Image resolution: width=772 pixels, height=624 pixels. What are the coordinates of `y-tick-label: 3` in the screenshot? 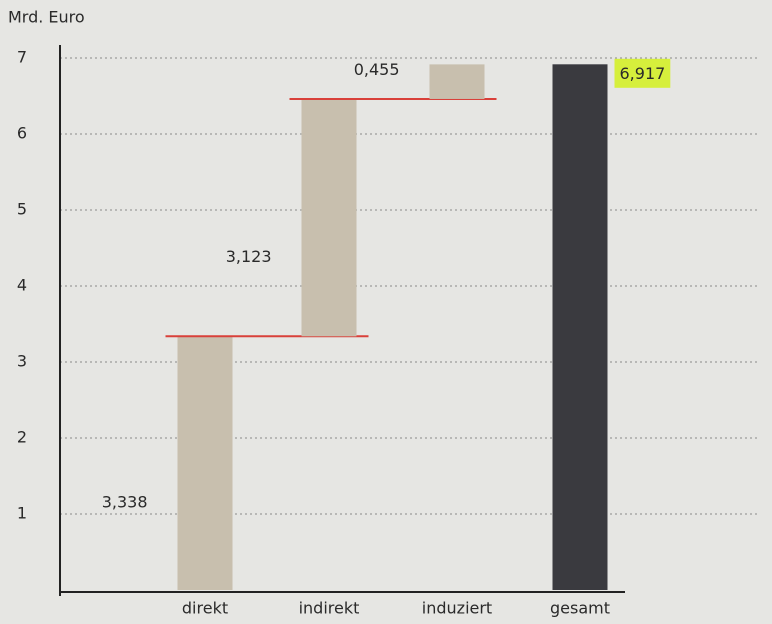 It's located at (22, 361).